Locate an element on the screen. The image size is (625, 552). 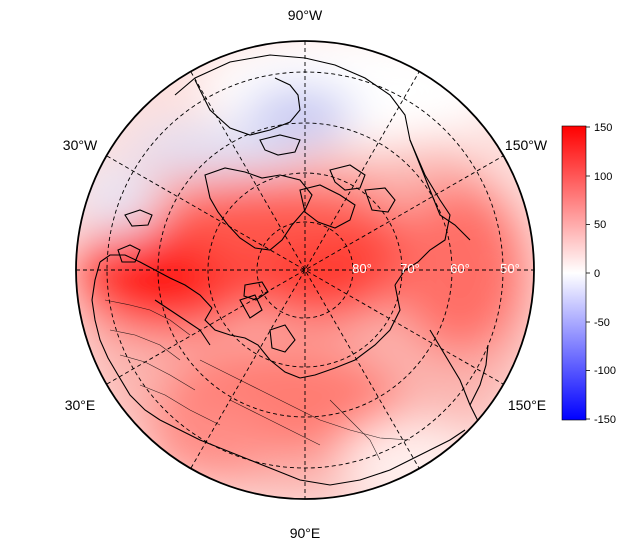
colorbar-tick-label: -100 is located at coordinates (605, 371).